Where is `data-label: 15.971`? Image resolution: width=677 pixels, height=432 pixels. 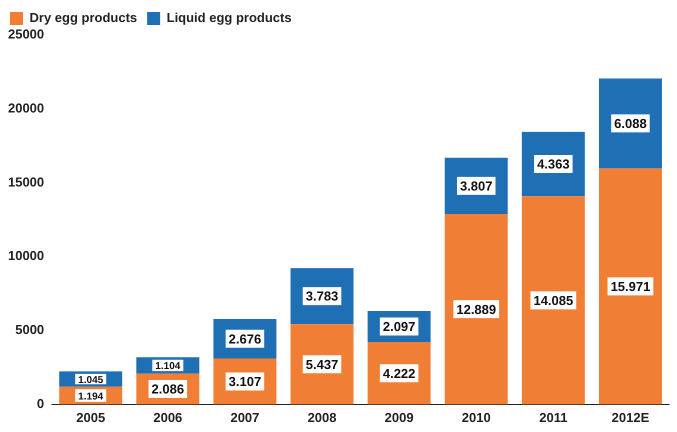 data-label: 15.971 is located at coordinates (630, 286).